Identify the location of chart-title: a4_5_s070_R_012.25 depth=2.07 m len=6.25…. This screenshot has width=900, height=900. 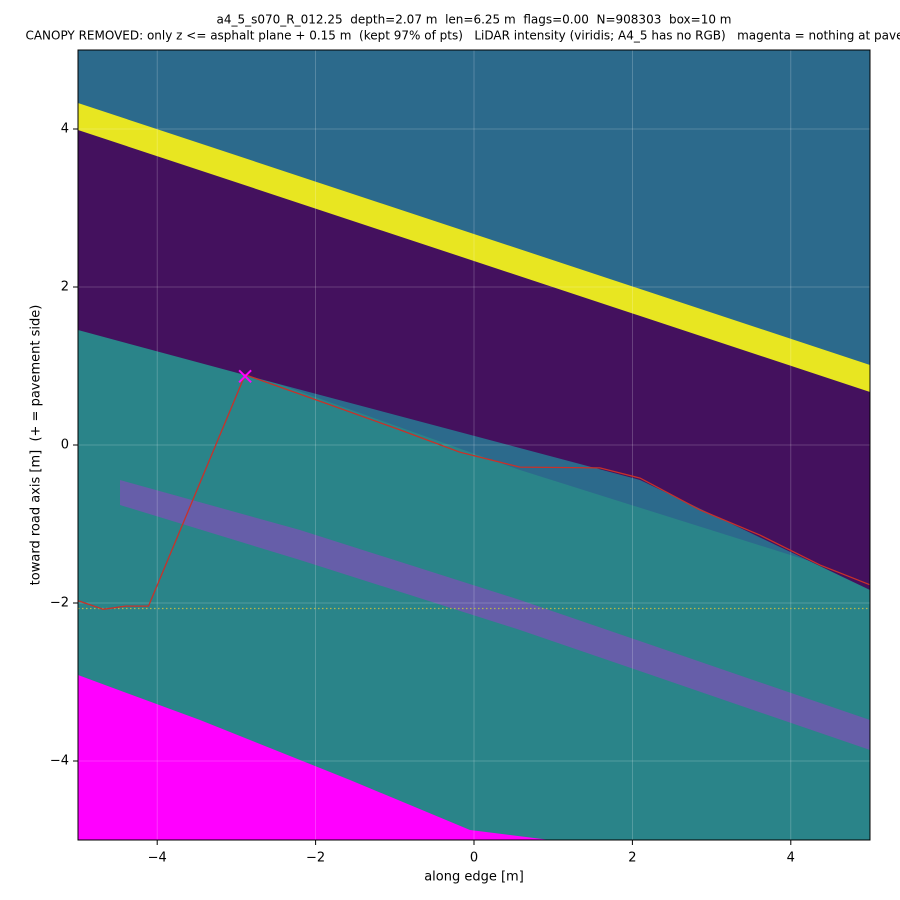
(474, 20).